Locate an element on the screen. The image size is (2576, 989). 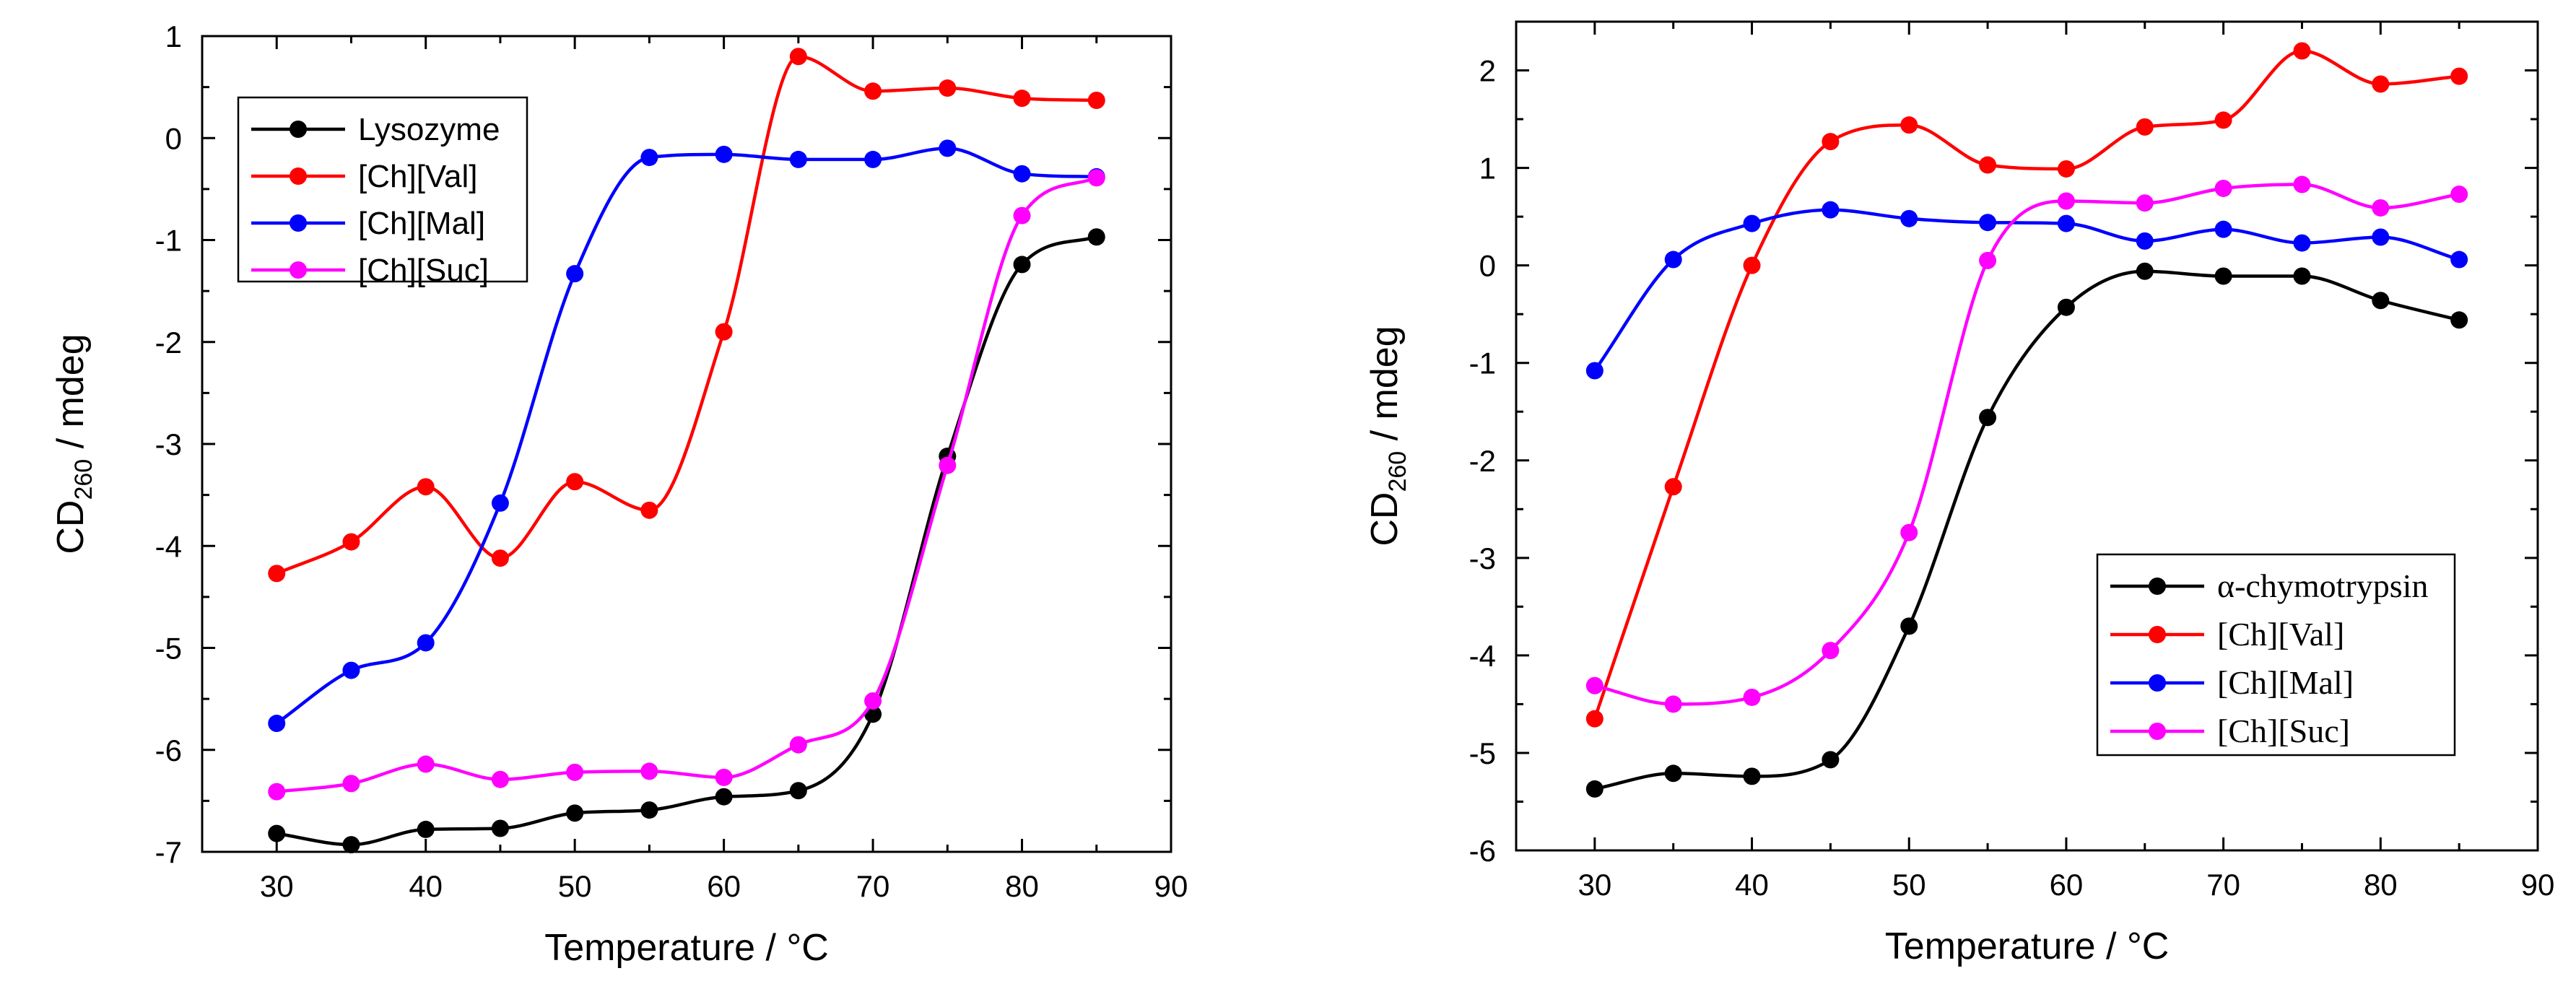
legend-label: [Ch][Val] is located at coordinates (417, 176).